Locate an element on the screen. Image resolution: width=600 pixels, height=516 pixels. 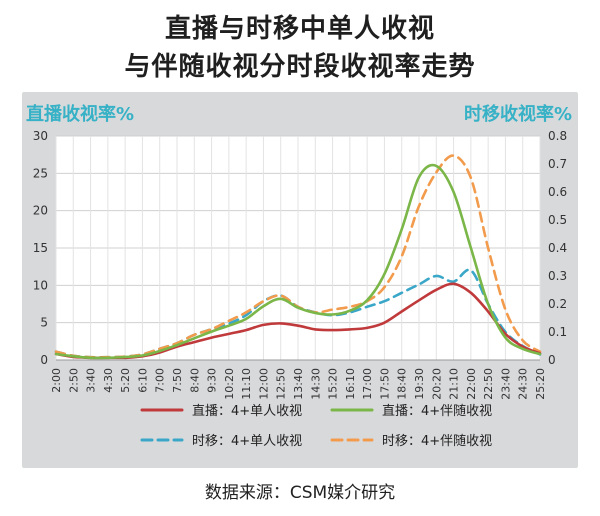
y-tick-label-right: 0.5 is located at coordinates (557, 220).